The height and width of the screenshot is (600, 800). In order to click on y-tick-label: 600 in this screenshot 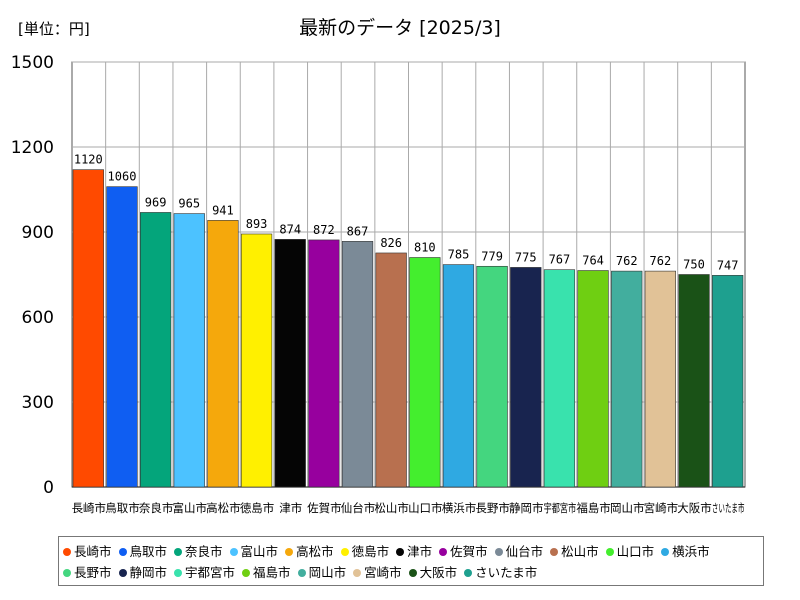, I will do `click(38, 318)`.